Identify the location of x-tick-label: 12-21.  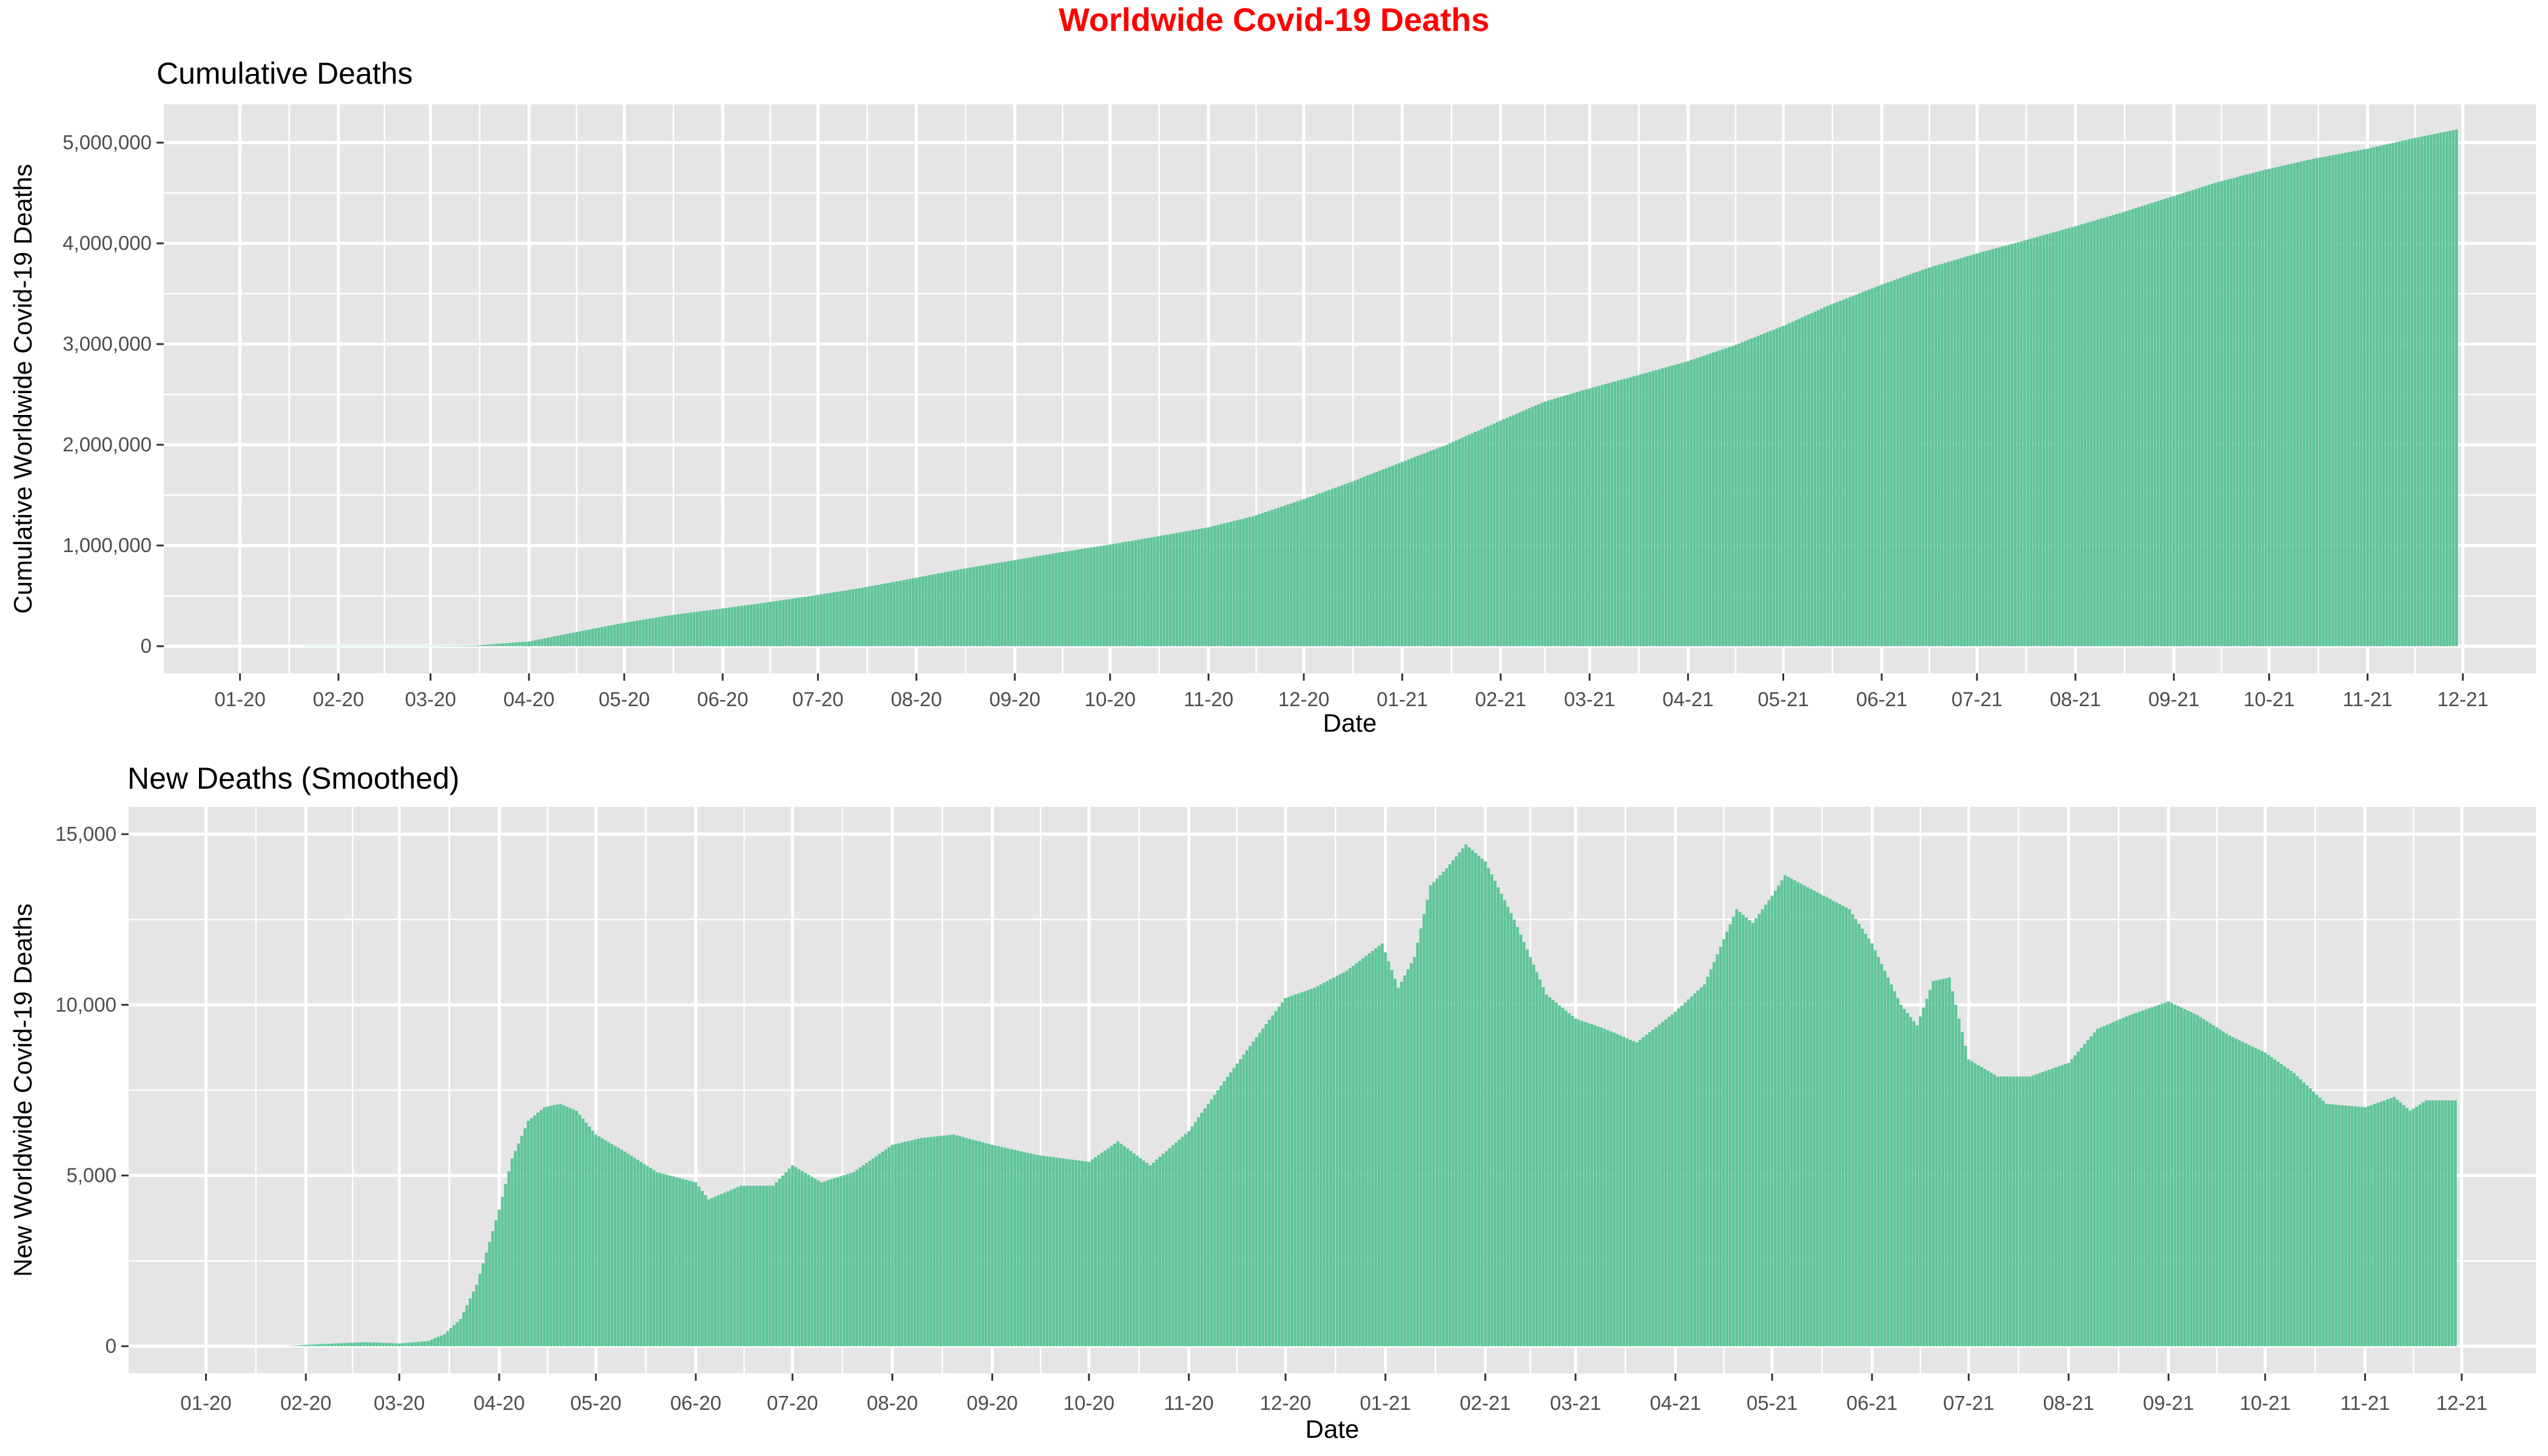
(2461, 1403).